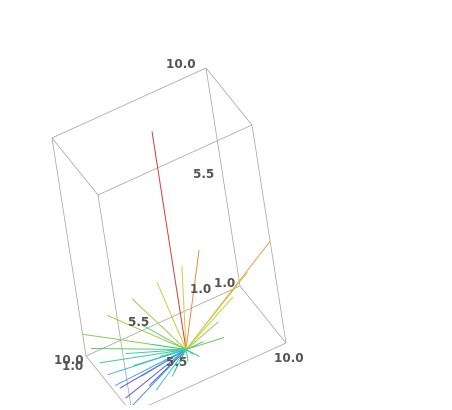  What do you see at coordinates (203, 174) in the screenshot?
I see `z-tick-mid: 5.5` at bounding box center [203, 174].